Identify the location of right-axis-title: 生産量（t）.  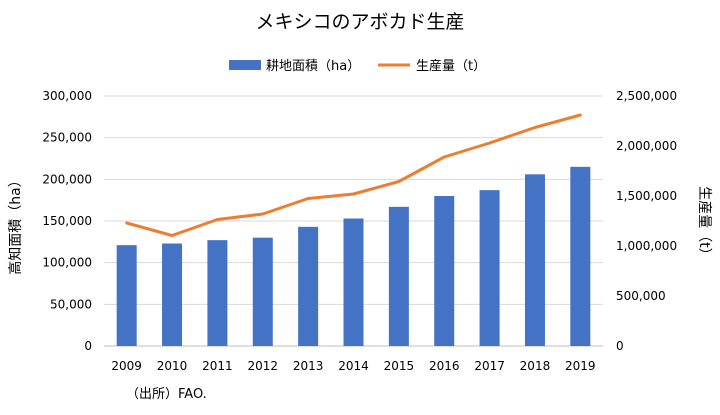
(704, 224).